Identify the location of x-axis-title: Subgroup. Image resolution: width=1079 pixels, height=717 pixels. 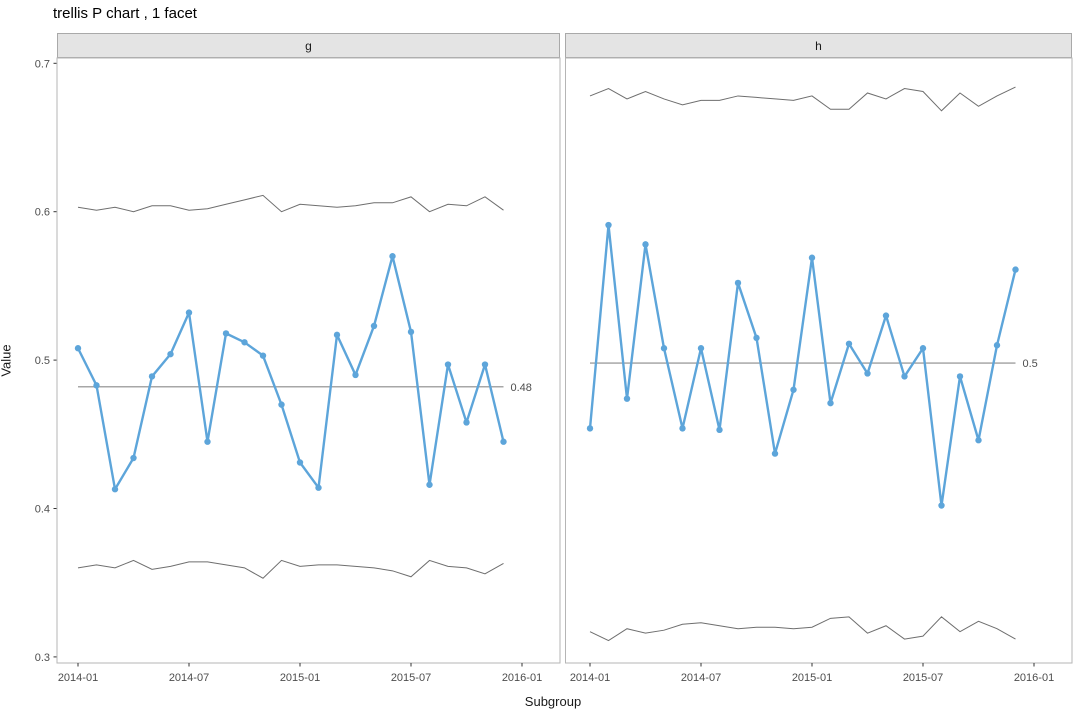
(553, 701).